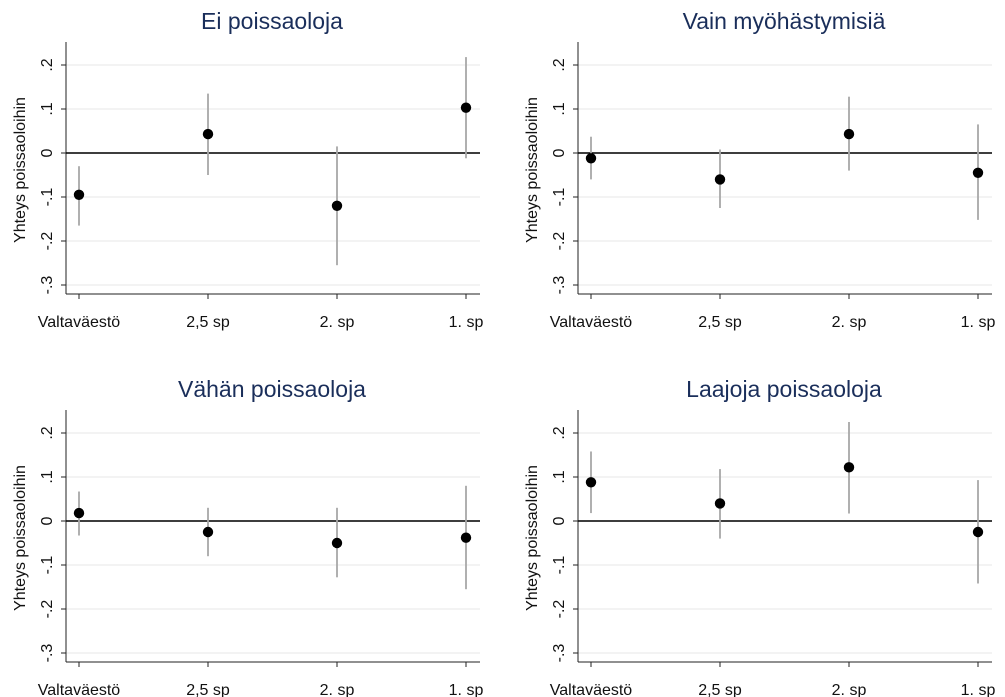 The width and height of the screenshot is (1005, 697). What do you see at coordinates (784, 389) in the screenshot?
I see `panel-title: Laajoja poissaoloja` at bounding box center [784, 389].